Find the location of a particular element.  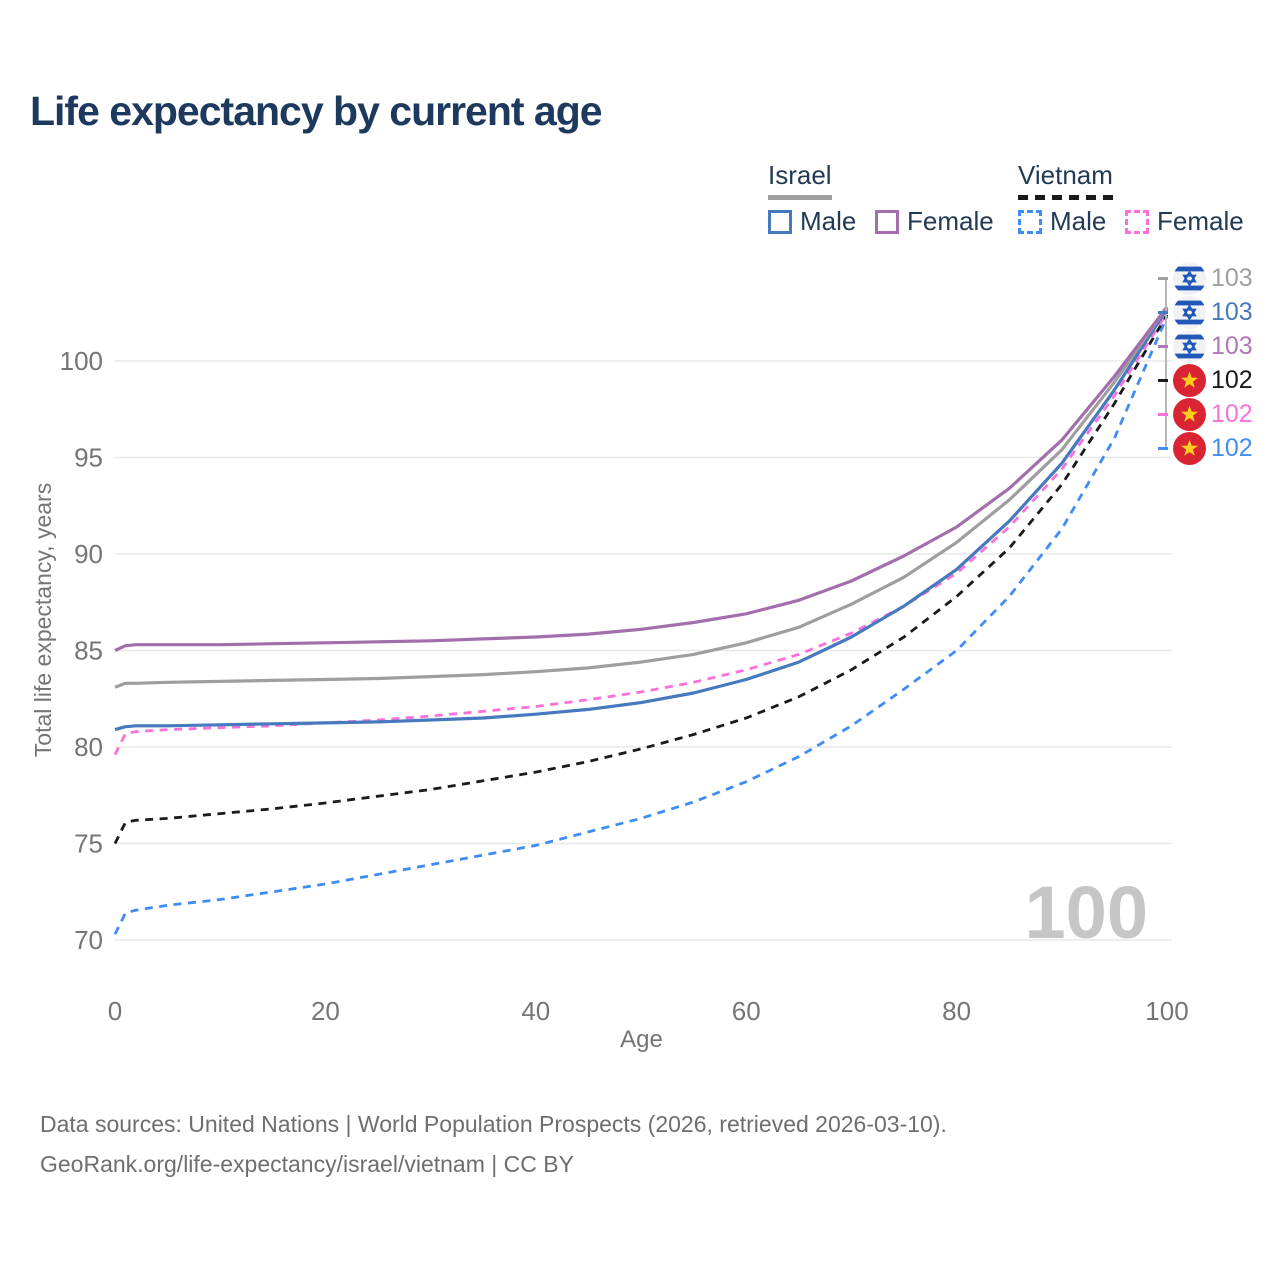

y-tick-label: 70 is located at coordinates (88, 940).